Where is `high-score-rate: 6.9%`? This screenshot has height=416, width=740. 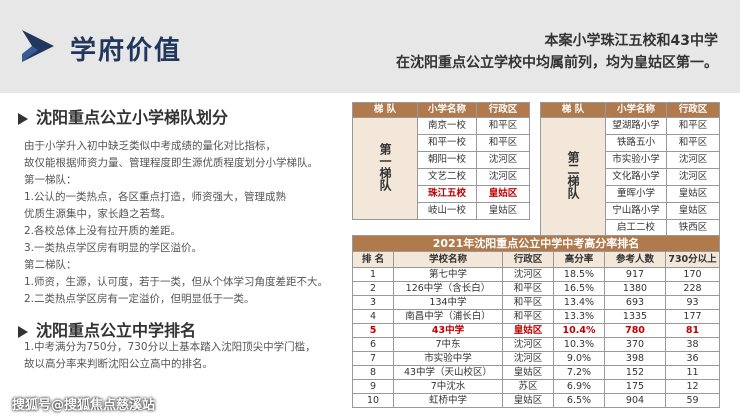 high-score-rate: 6.9% is located at coordinates (579, 386).